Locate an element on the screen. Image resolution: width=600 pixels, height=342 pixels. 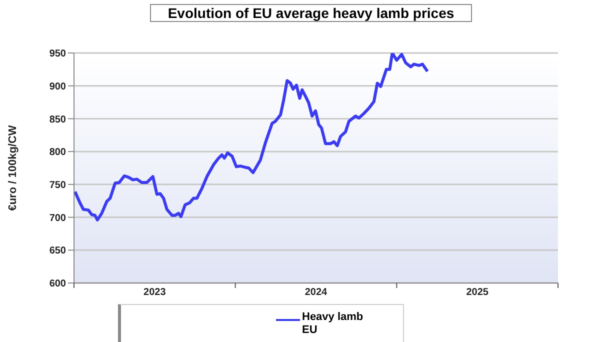
x-tick-label: 2024 is located at coordinates (316, 292).